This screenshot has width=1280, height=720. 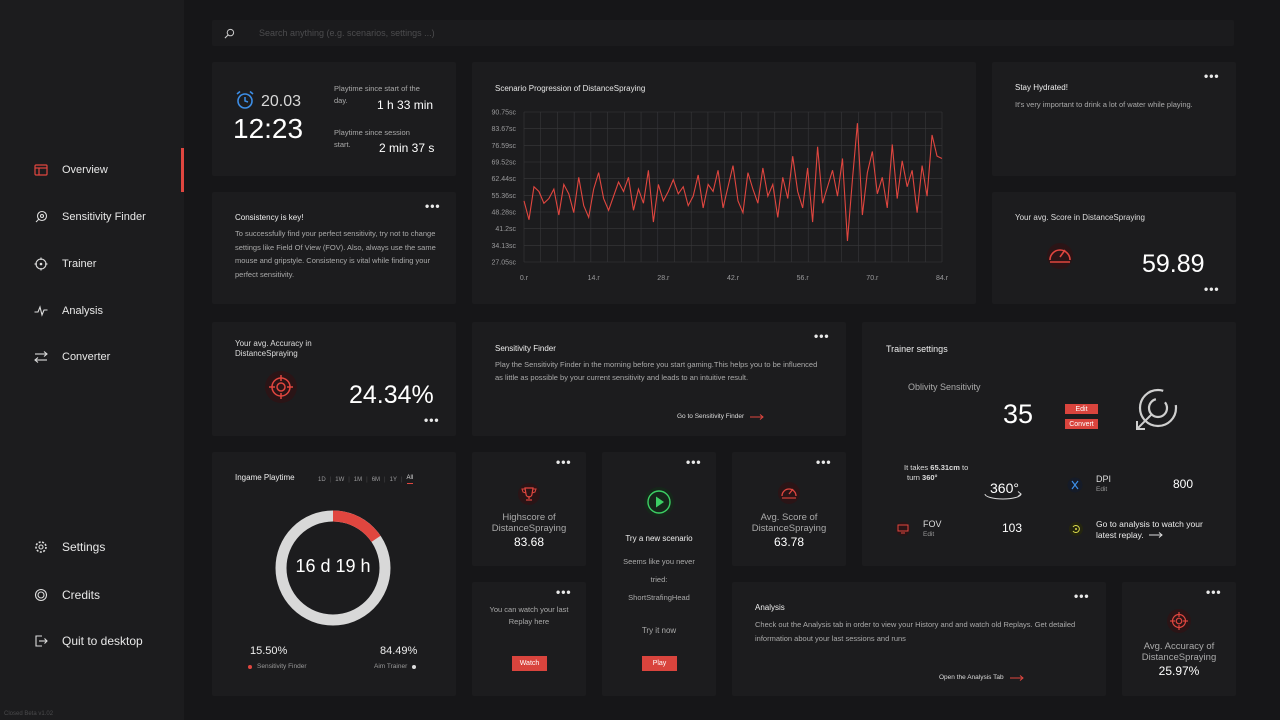 I want to click on playtime-session-value: 2 min 37 s, so click(x=407, y=148).